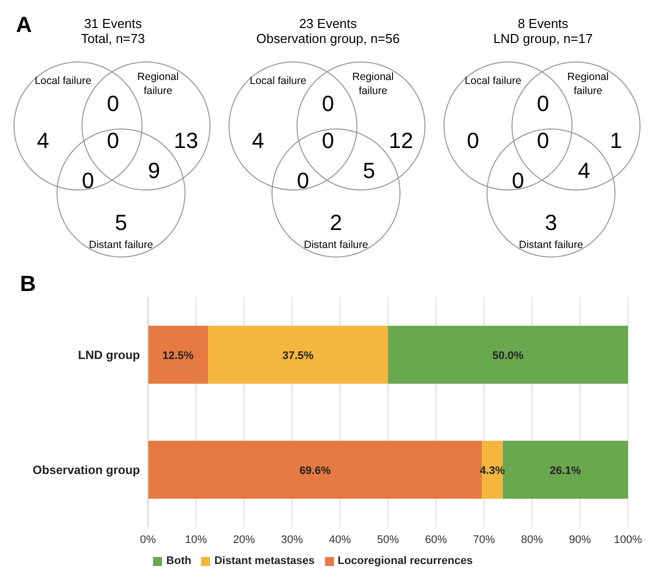 This screenshot has width=651, height=583. What do you see at coordinates (616, 140) in the screenshot?
I see `data-label: 1` at bounding box center [616, 140].